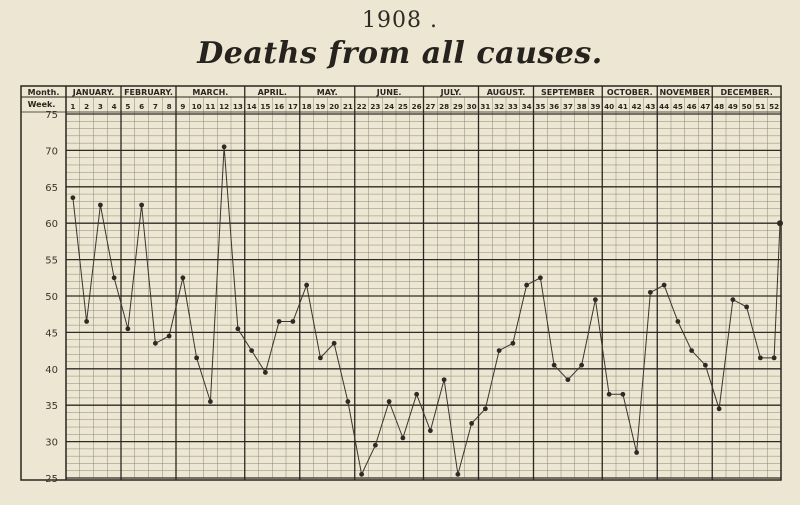 This screenshot has width=800, height=505. Describe the element at coordinates (678, 106) in the screenshot. I see `week-label: 45` at that location.